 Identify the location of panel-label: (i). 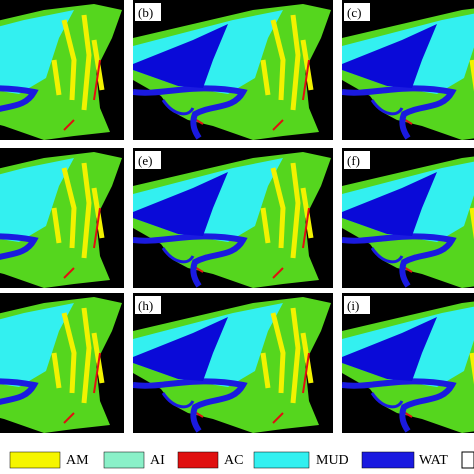
(353, 305).